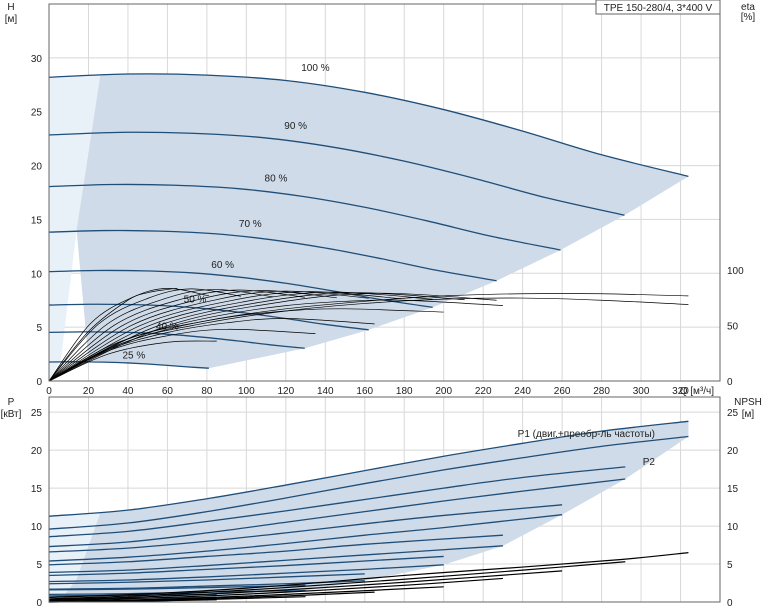  I want to click on x-tick-label: 180, so click(404, 391).